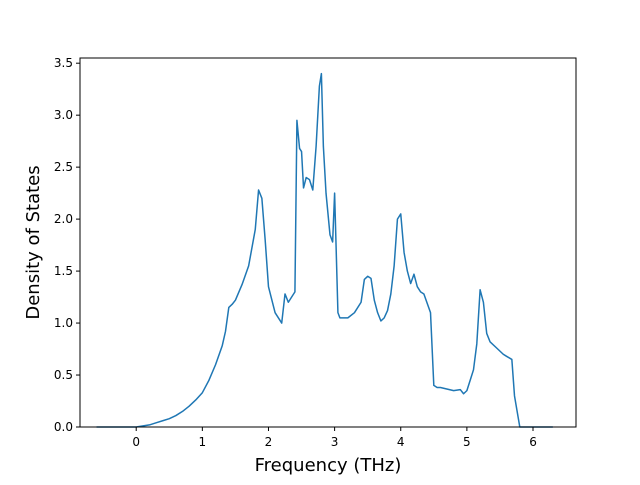  Describe the element at coordinates (63, 219) in the screenshot. I see `y-tick-label: 2.0` at that location.